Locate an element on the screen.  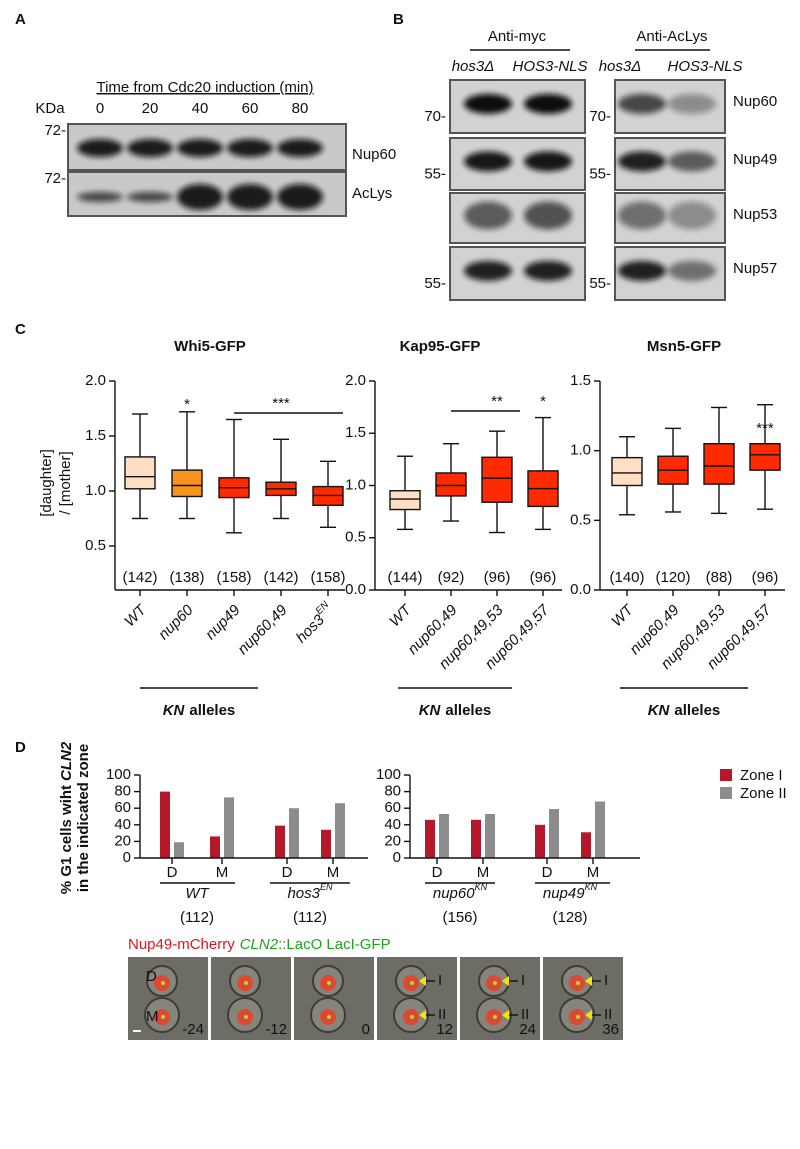
significance: * is located at coordinates (543, 401).